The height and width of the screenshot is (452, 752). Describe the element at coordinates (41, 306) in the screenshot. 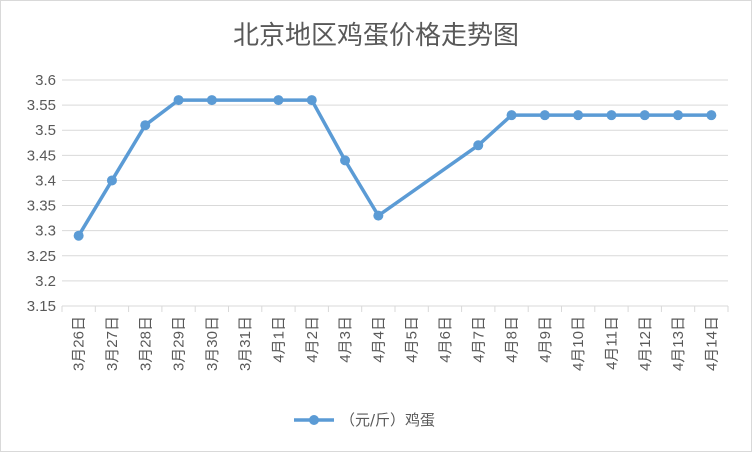

I see `y-tick-label: 3.15` at that location.